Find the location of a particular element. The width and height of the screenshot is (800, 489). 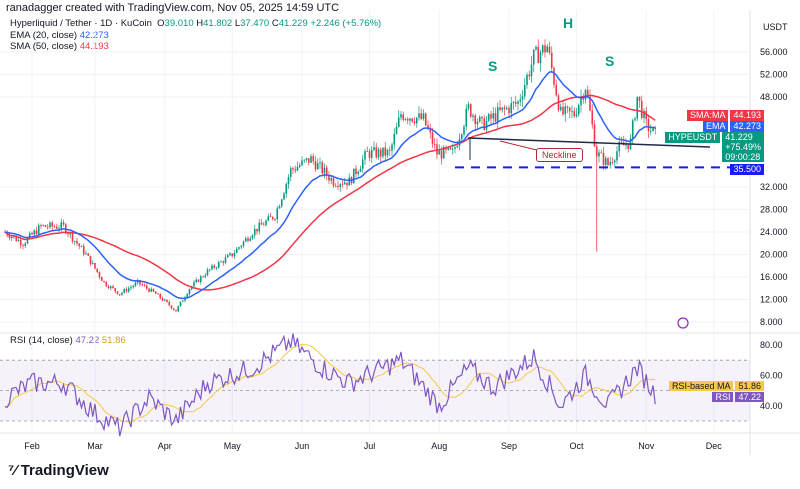

rsi-label: RSI (14, close) is located at coordinates (41, 340).